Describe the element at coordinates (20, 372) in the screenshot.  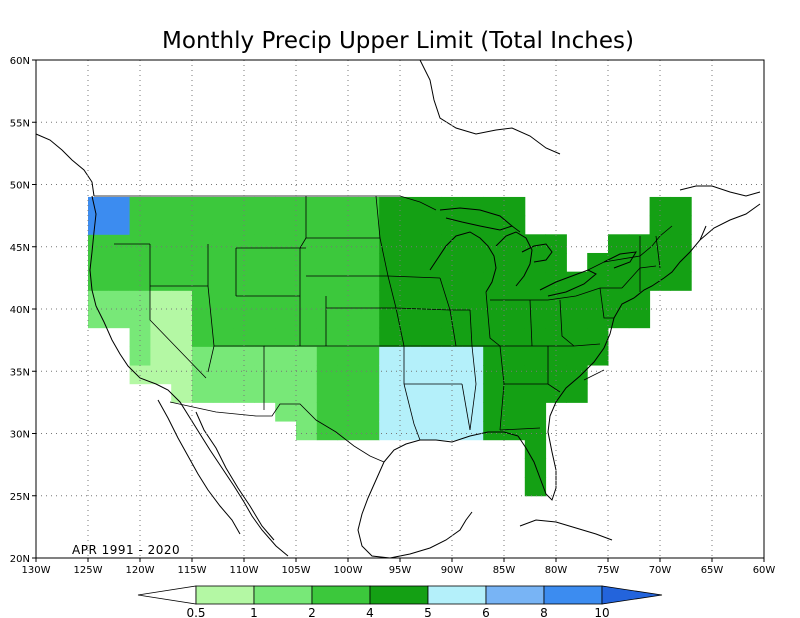
I see `y-tick-label: 35N` at that location.